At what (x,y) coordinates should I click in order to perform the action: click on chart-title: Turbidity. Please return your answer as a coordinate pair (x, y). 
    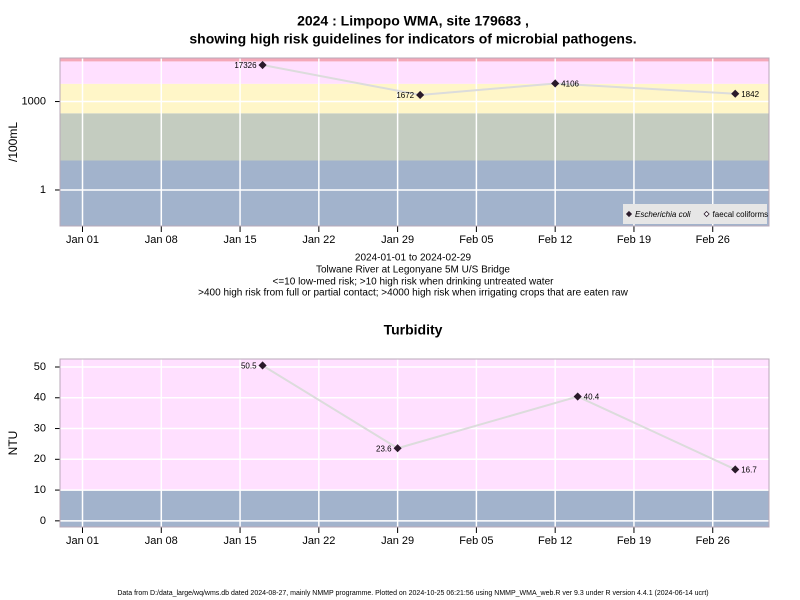
    Looking at the image, I should click on (413, 330).